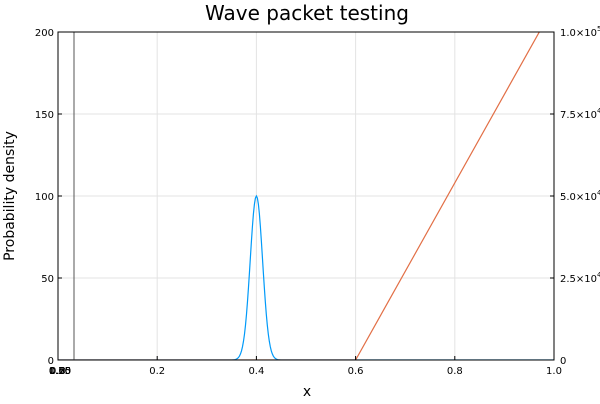  Describe the element at coordinates (256, 371) in the screenshot. I see `x-tick-label: 0.4` at that location.